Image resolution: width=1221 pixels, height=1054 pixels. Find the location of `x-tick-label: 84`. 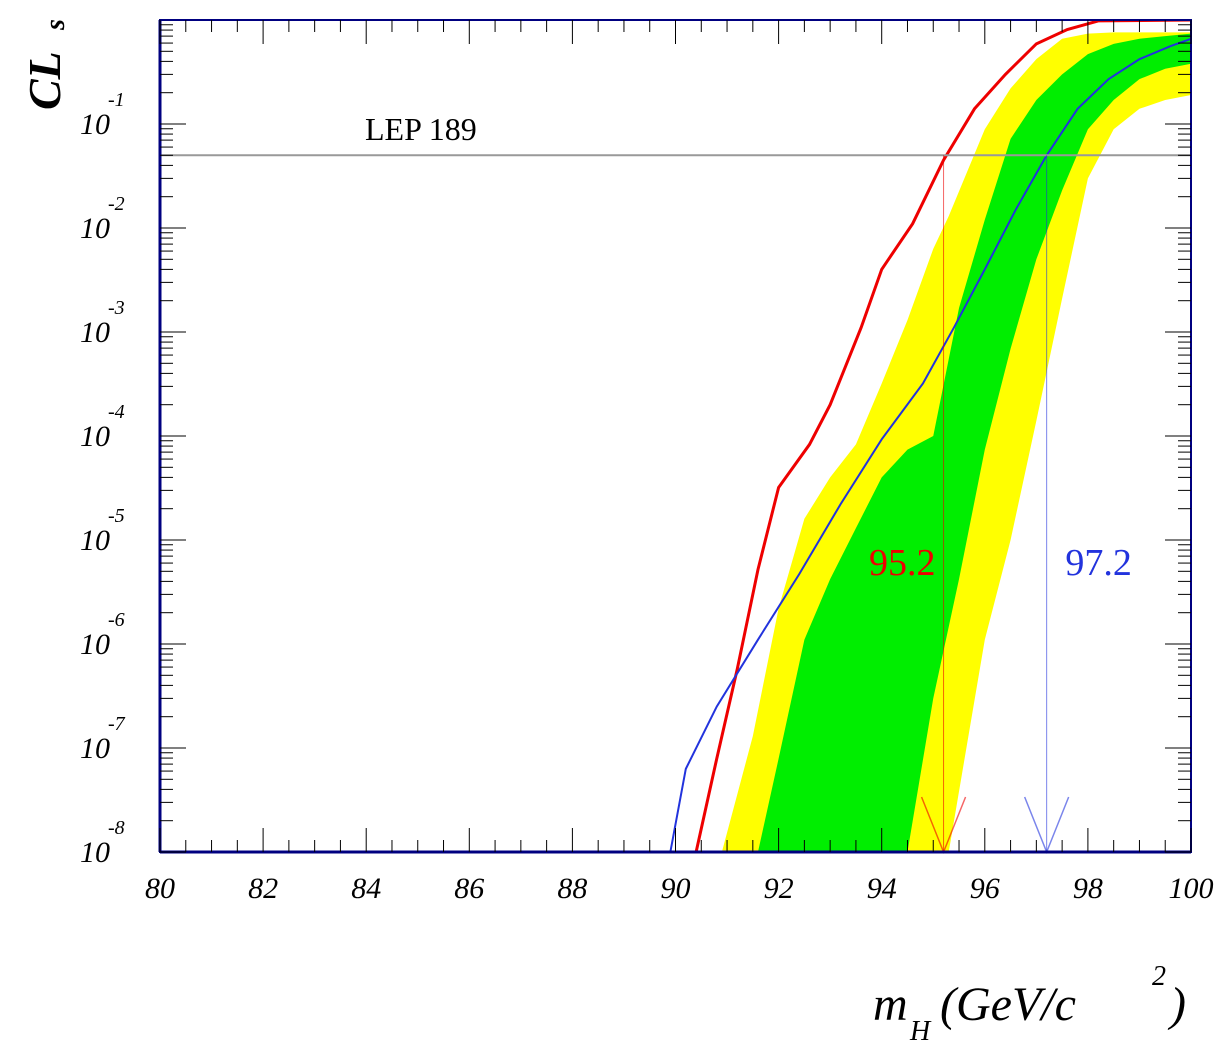

x-tick-label: 84 is located at coordinates (366, 888).